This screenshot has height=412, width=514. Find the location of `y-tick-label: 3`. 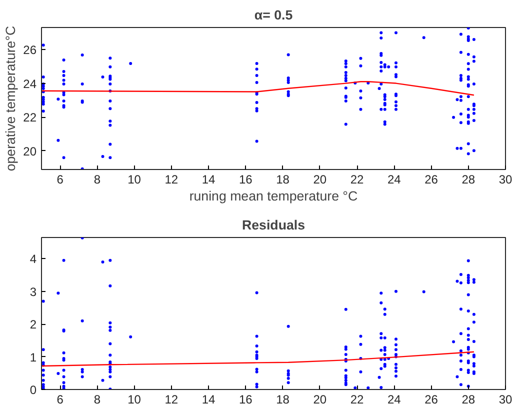

y-tick-label: 3 is located at coordinates (33, 291).